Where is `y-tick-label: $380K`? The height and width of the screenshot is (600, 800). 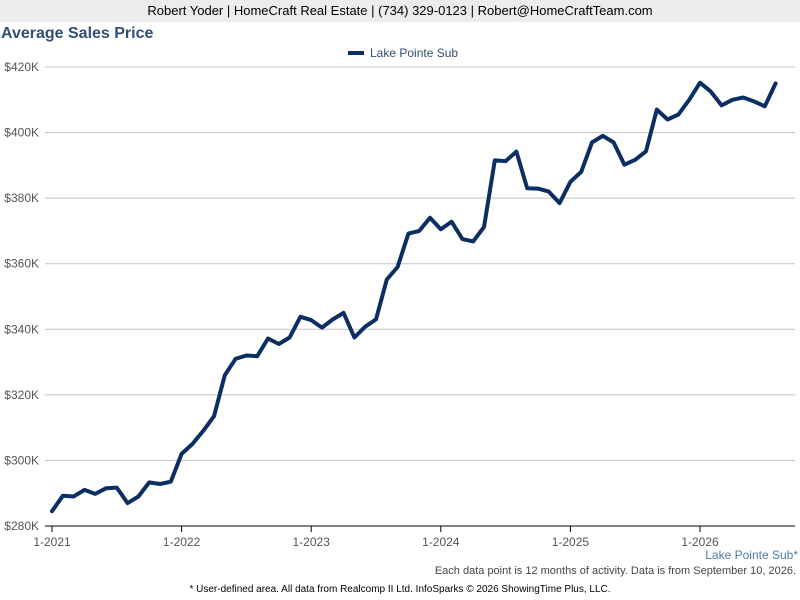
y-tick-label: $380K is located at coordinates (21, 198).